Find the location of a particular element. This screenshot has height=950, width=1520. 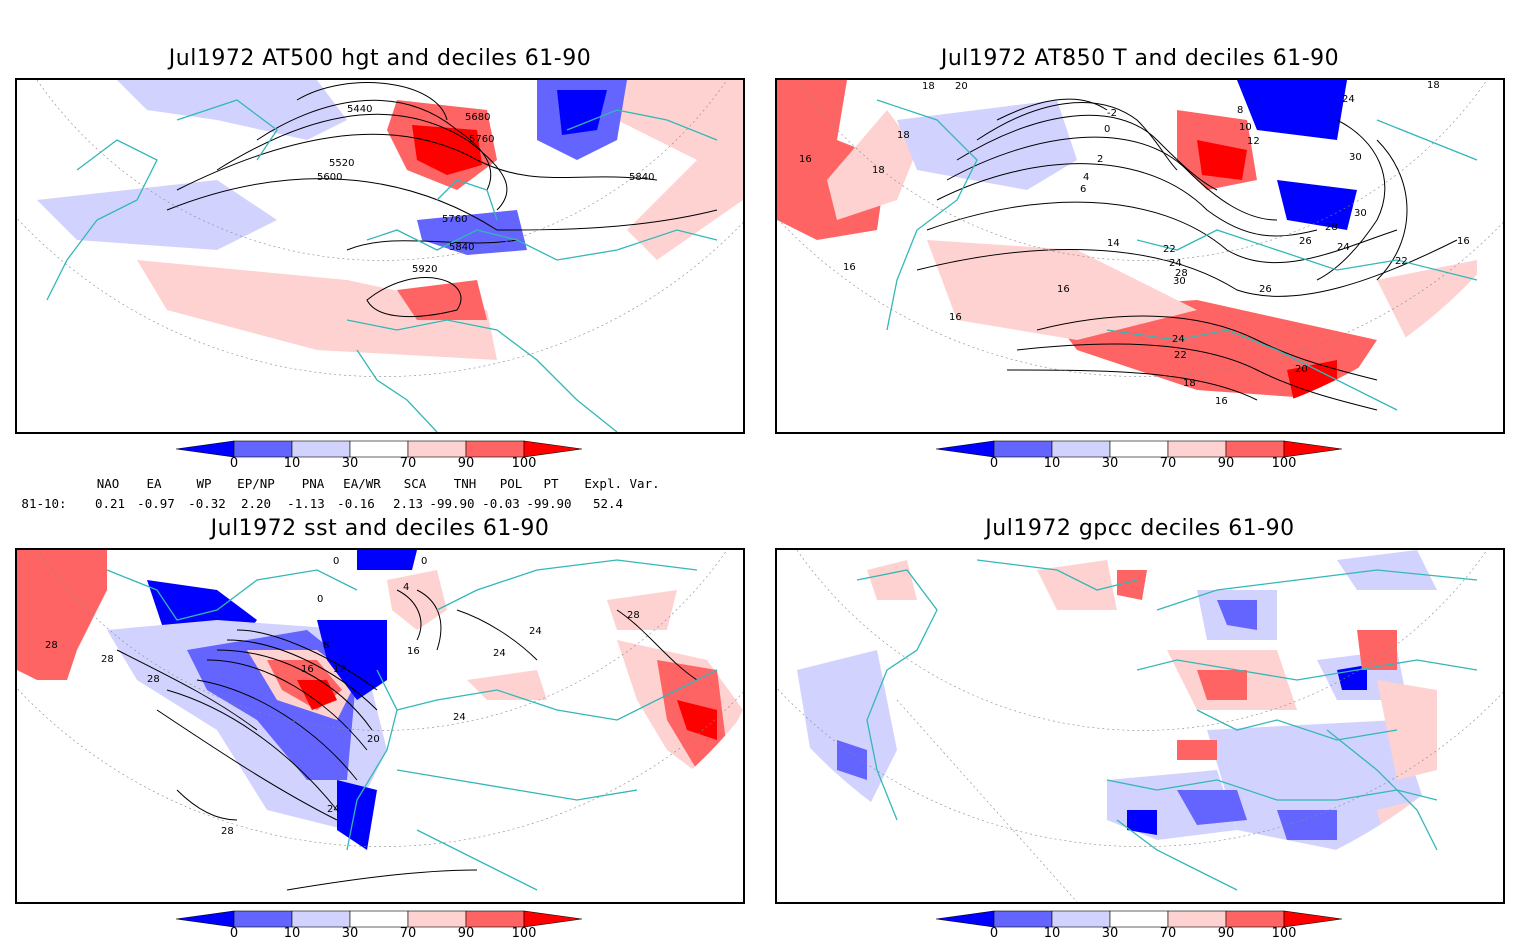

index-header: WP is located at coordinates (204, 483).